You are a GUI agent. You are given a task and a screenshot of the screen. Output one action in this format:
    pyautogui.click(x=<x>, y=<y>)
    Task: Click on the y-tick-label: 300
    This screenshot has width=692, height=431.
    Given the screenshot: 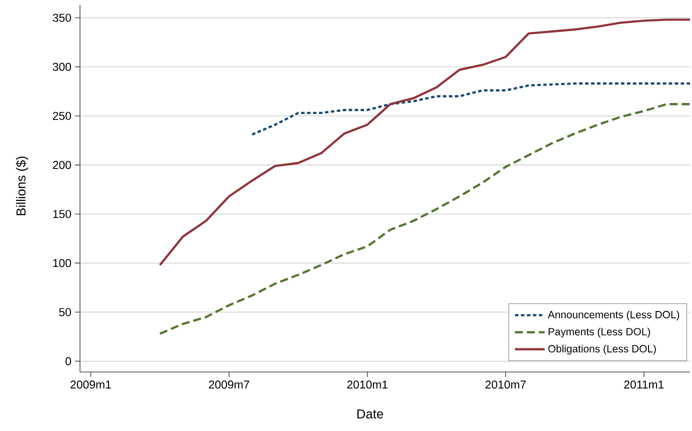 What is the action you would take?
    pyautogui.click(x=62, y=66)
    